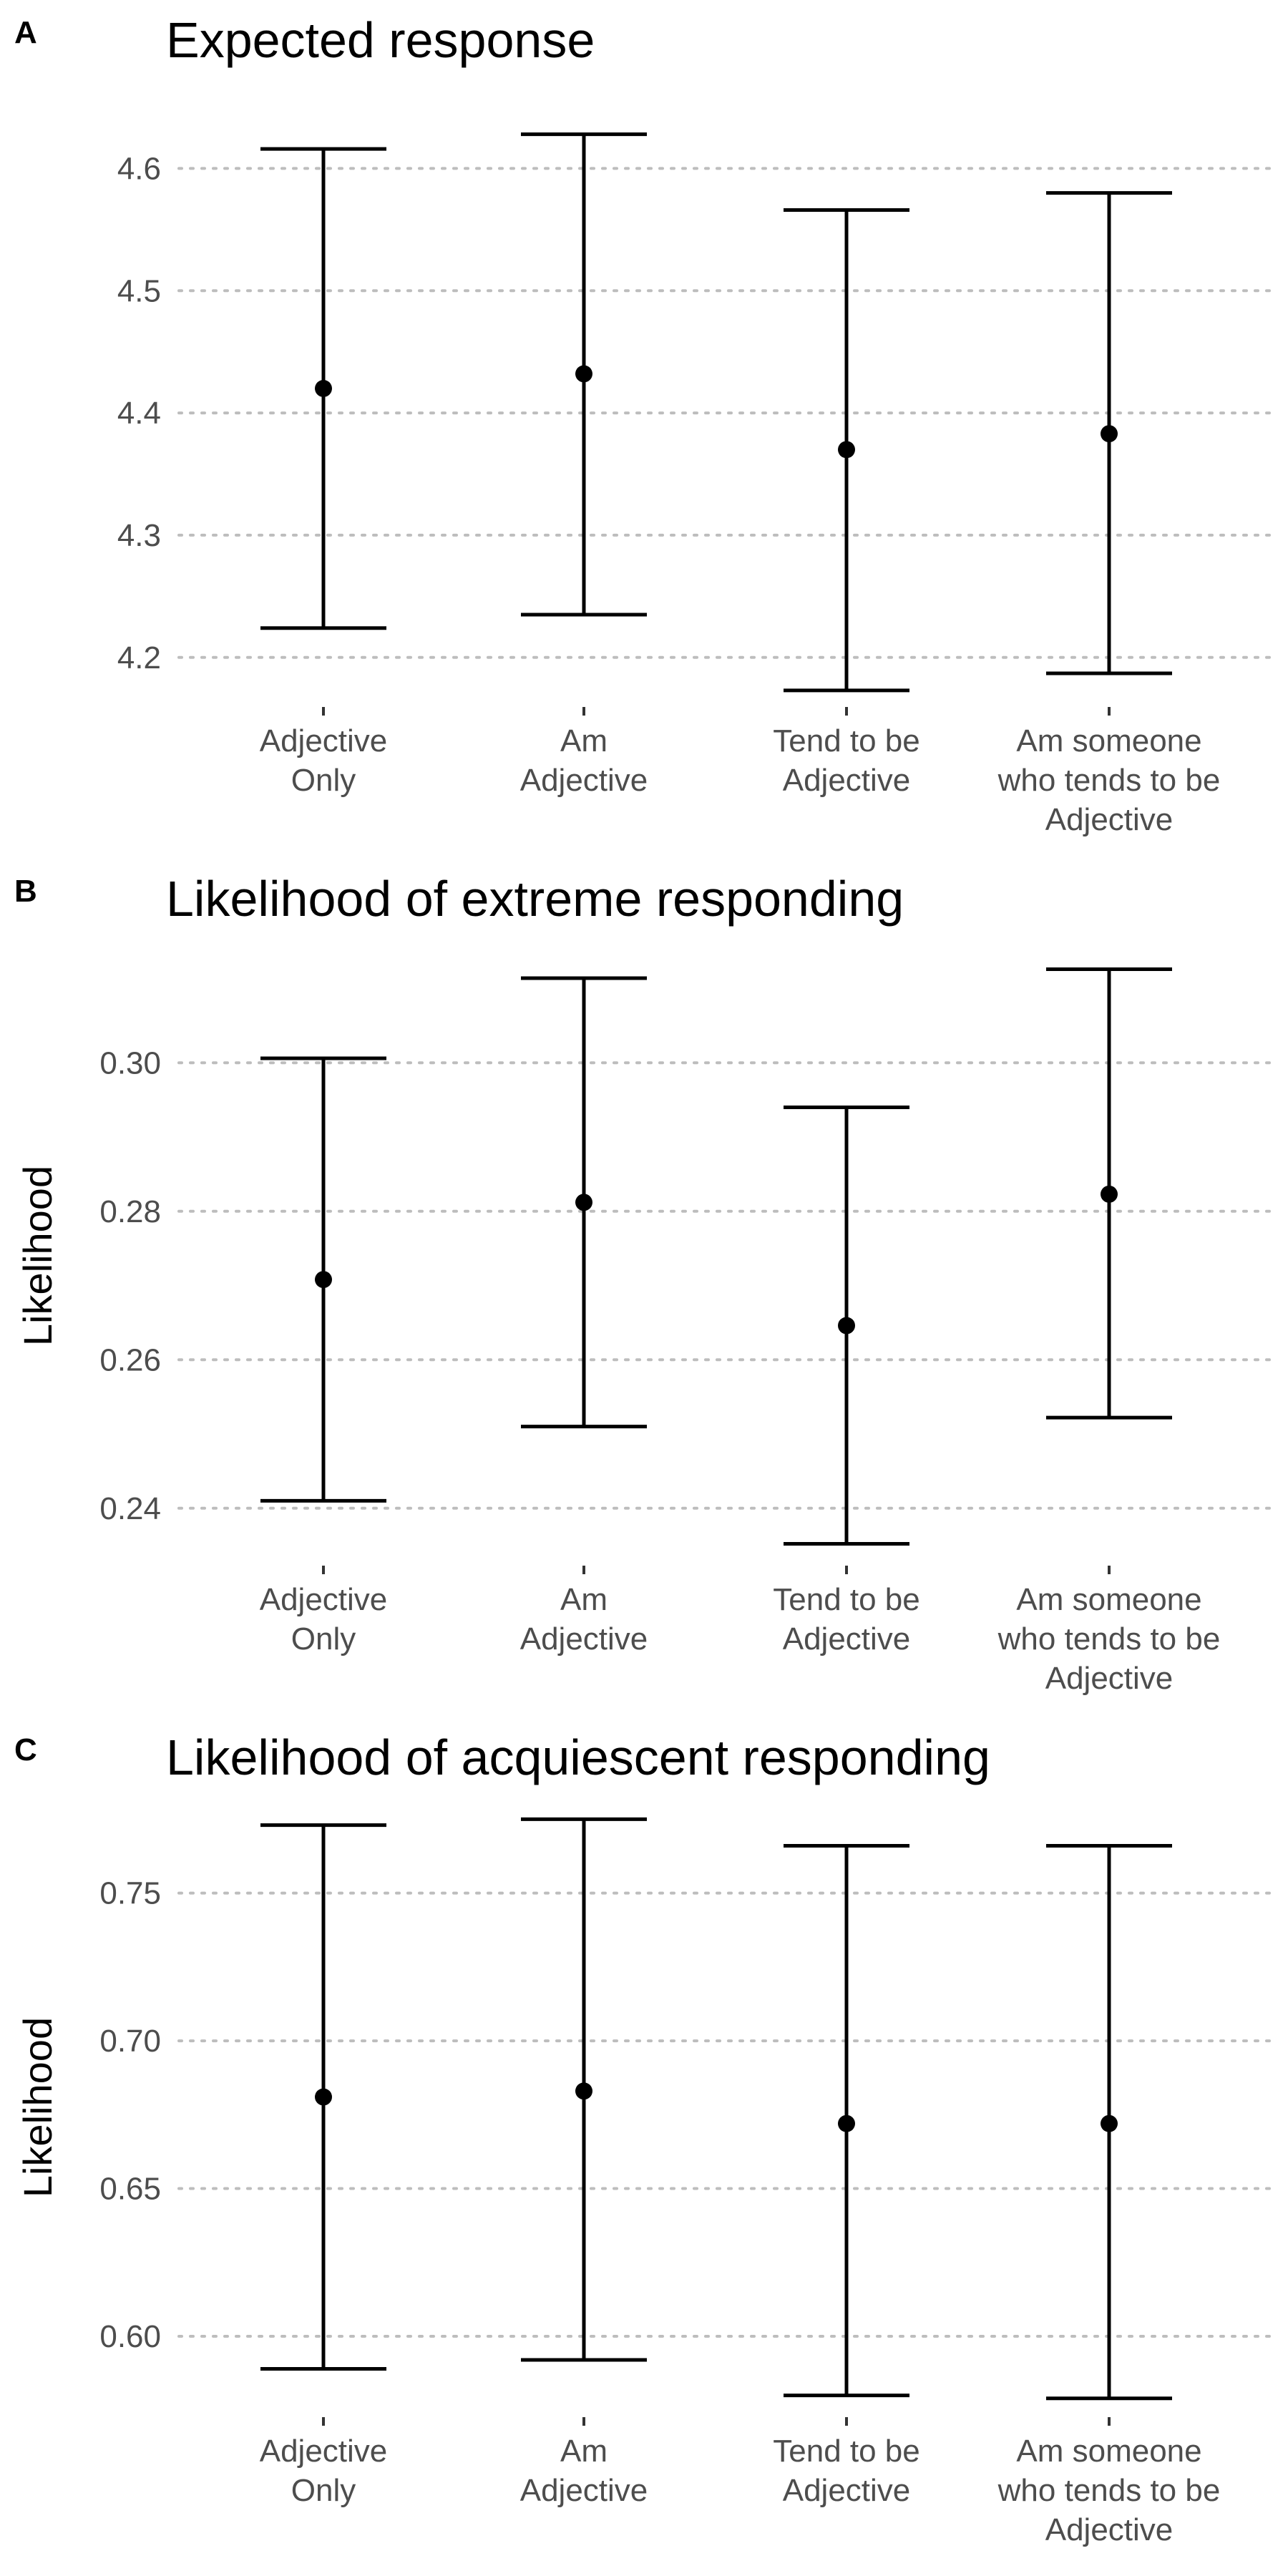 The height and width of the screenshot is (2576, 1288). I want to click on y-tick-label: 0.24, so click(130, 1508).